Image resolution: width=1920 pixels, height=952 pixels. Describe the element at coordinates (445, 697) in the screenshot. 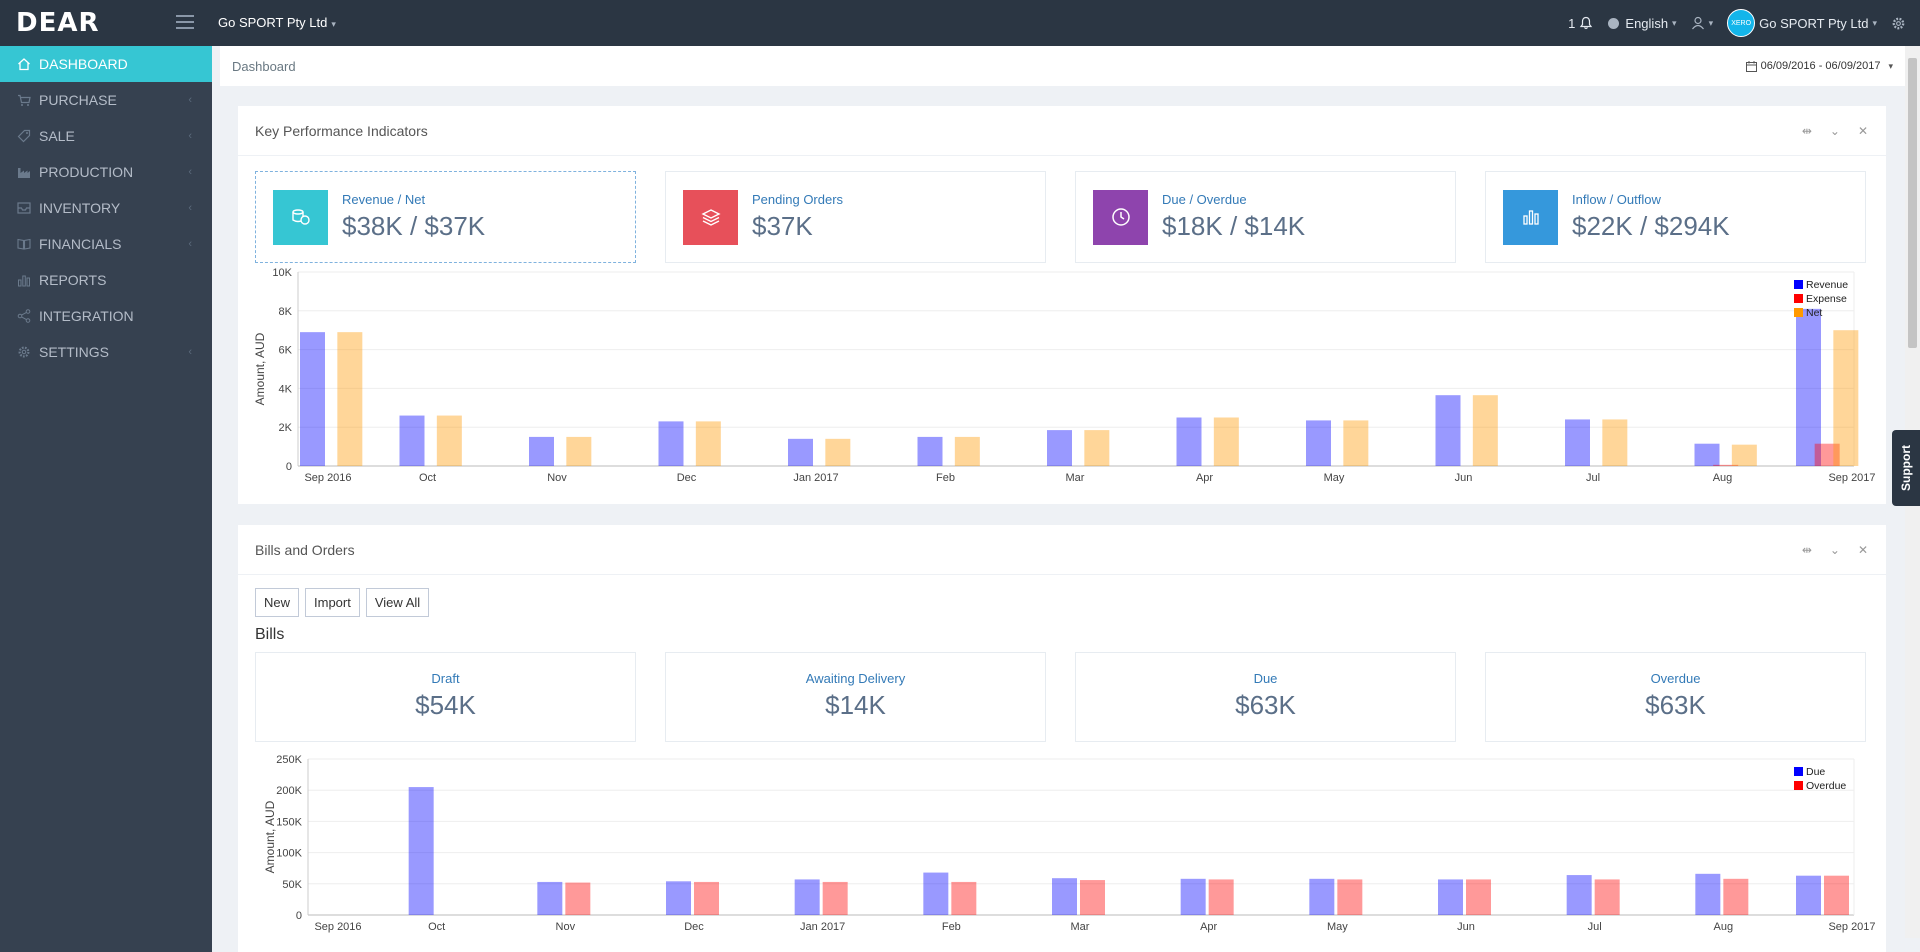

I see `stat-draft: Draft $54K` at that location.